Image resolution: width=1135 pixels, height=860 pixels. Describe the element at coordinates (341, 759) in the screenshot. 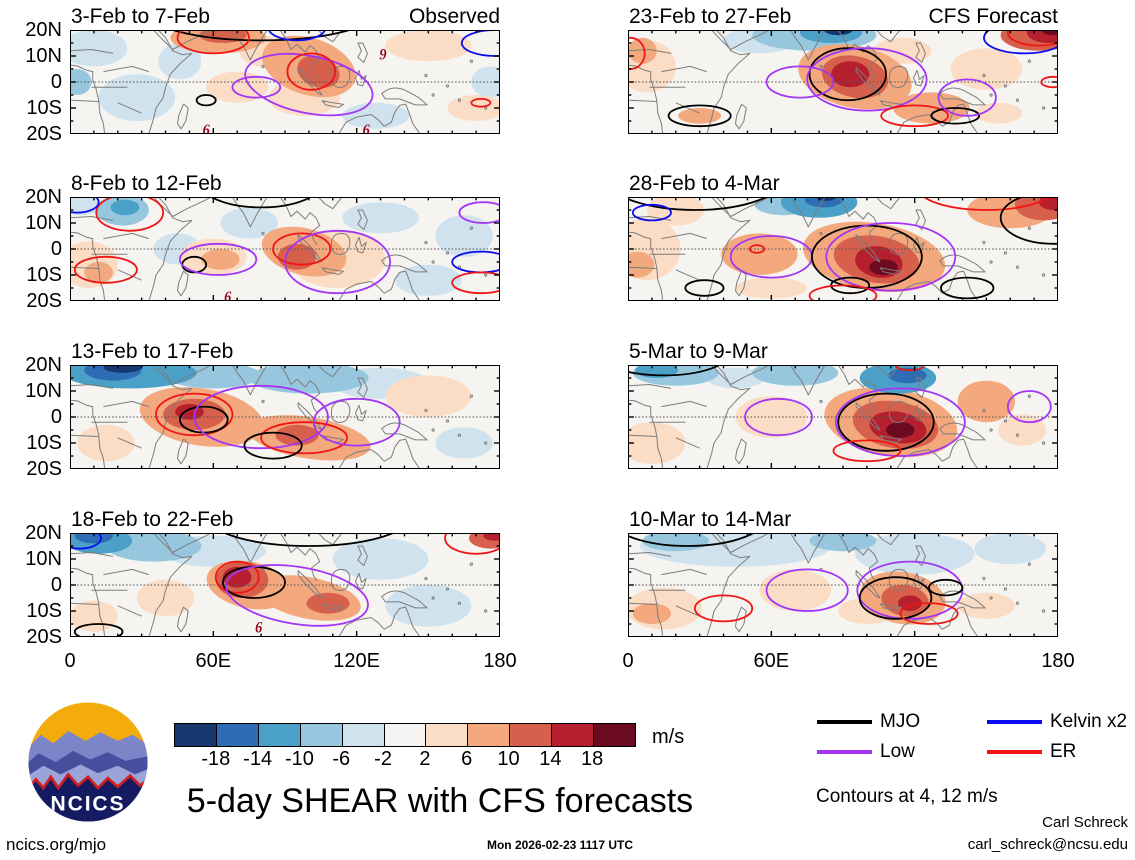

I see `colorbar-label: -6` at that location.